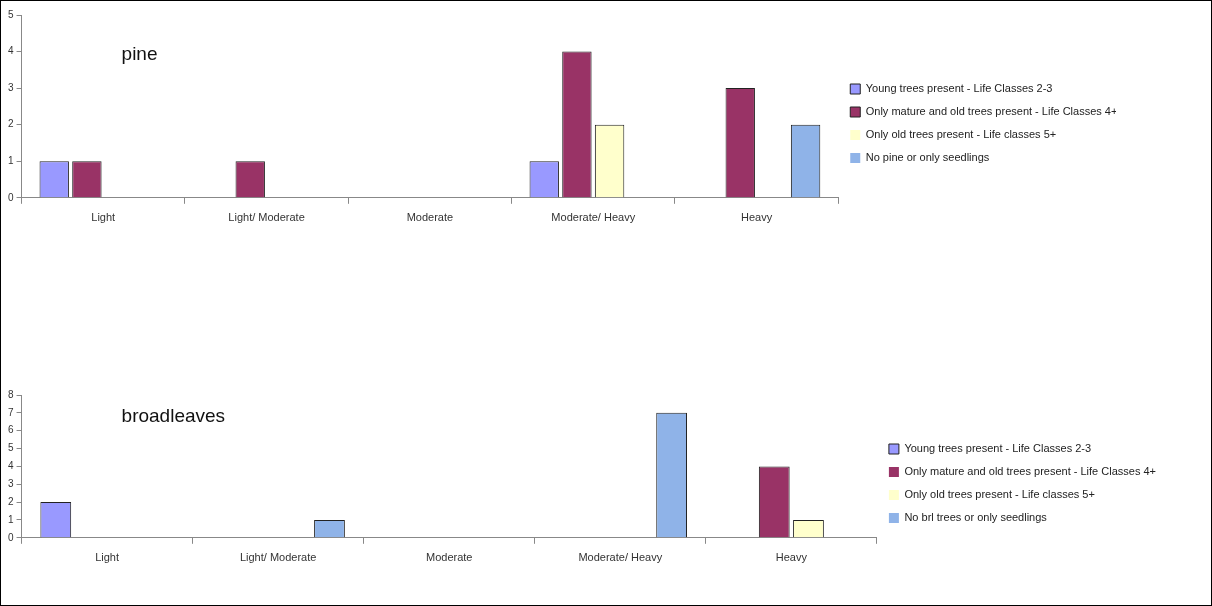  I want to click on text: pine, so click(139, 53).